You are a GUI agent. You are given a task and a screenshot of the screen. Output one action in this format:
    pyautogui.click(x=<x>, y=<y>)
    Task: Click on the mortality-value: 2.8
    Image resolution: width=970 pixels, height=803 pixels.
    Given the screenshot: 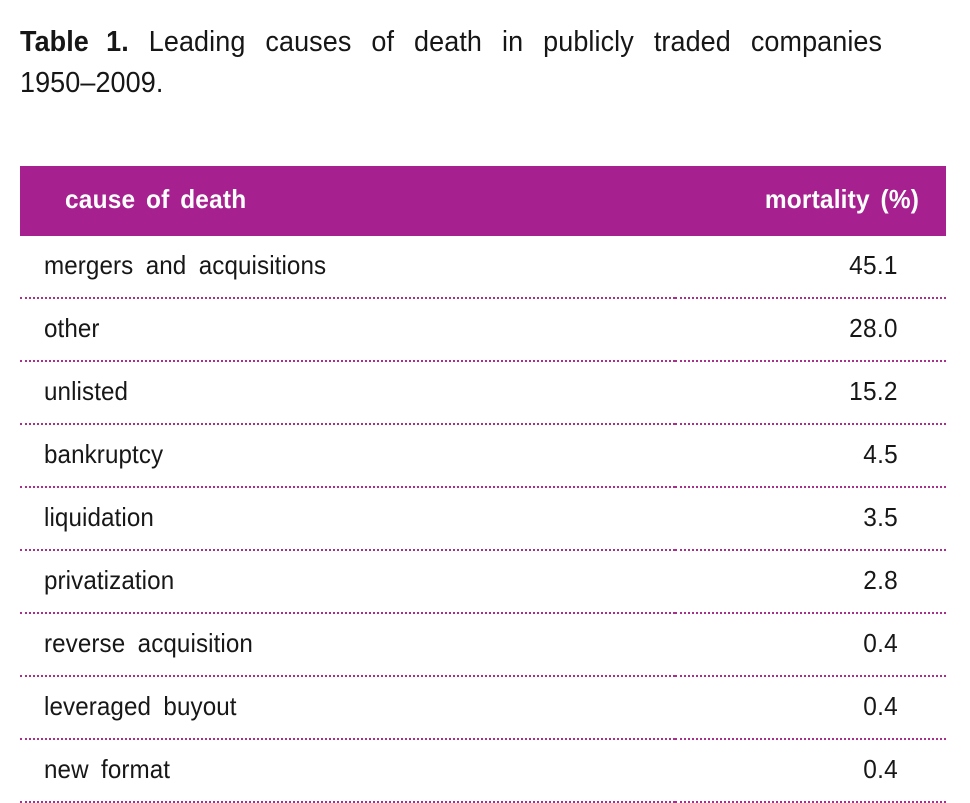 What is the action you would take?
    pyautogui.click(x=880, y=580)
    